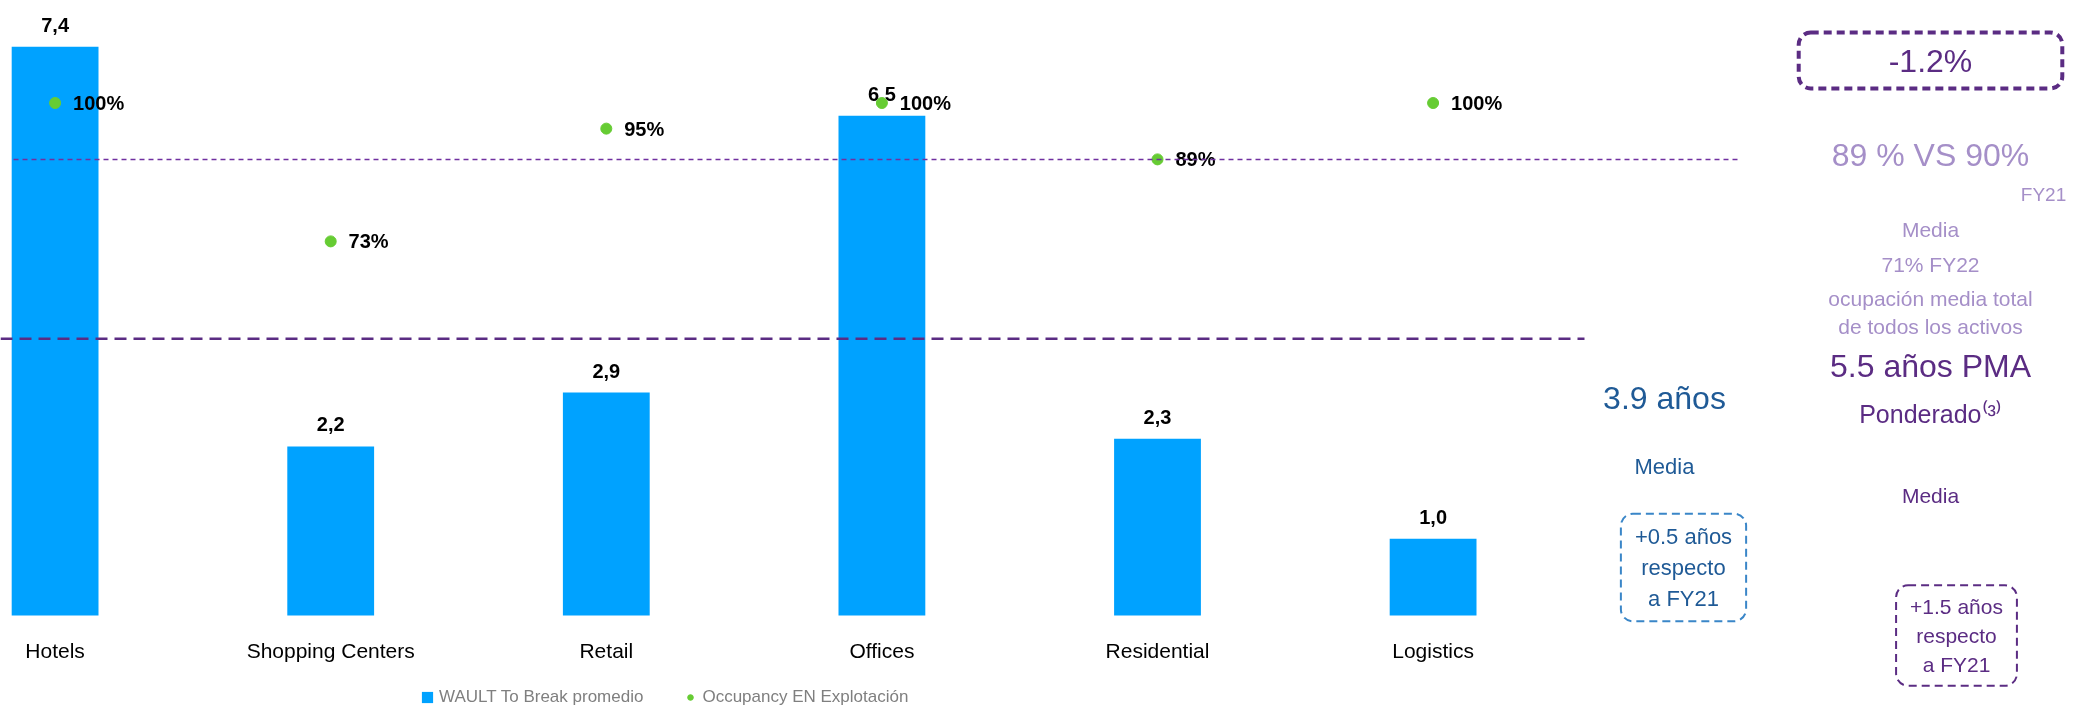 This screenshot has width=2087, height=707. I want to click on data-label: 2,9, so click(606, 370).